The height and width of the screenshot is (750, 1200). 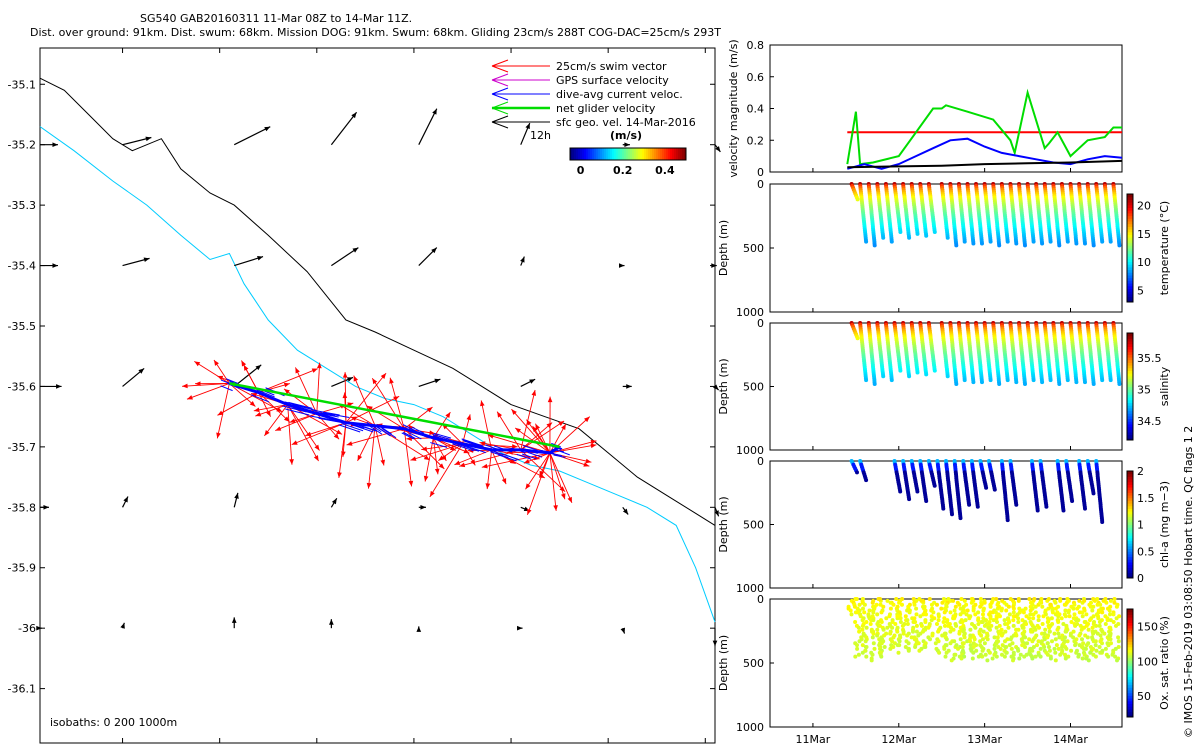 I want to click on colorbar-label: (m/s), so click(x=626, y=135).